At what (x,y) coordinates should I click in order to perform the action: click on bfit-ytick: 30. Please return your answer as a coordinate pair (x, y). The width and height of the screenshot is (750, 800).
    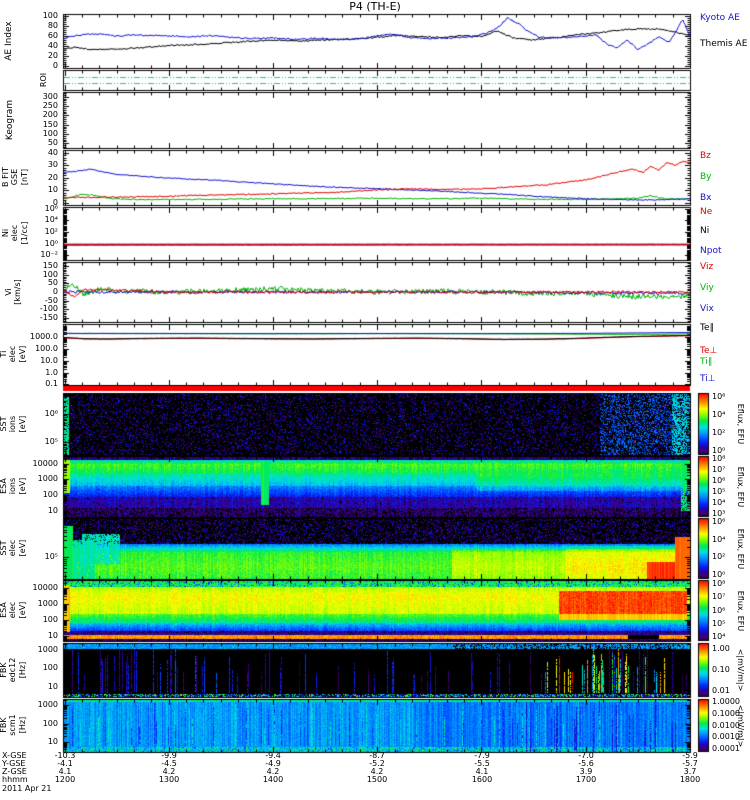
    Looking at the image, I should click on (52, 164).